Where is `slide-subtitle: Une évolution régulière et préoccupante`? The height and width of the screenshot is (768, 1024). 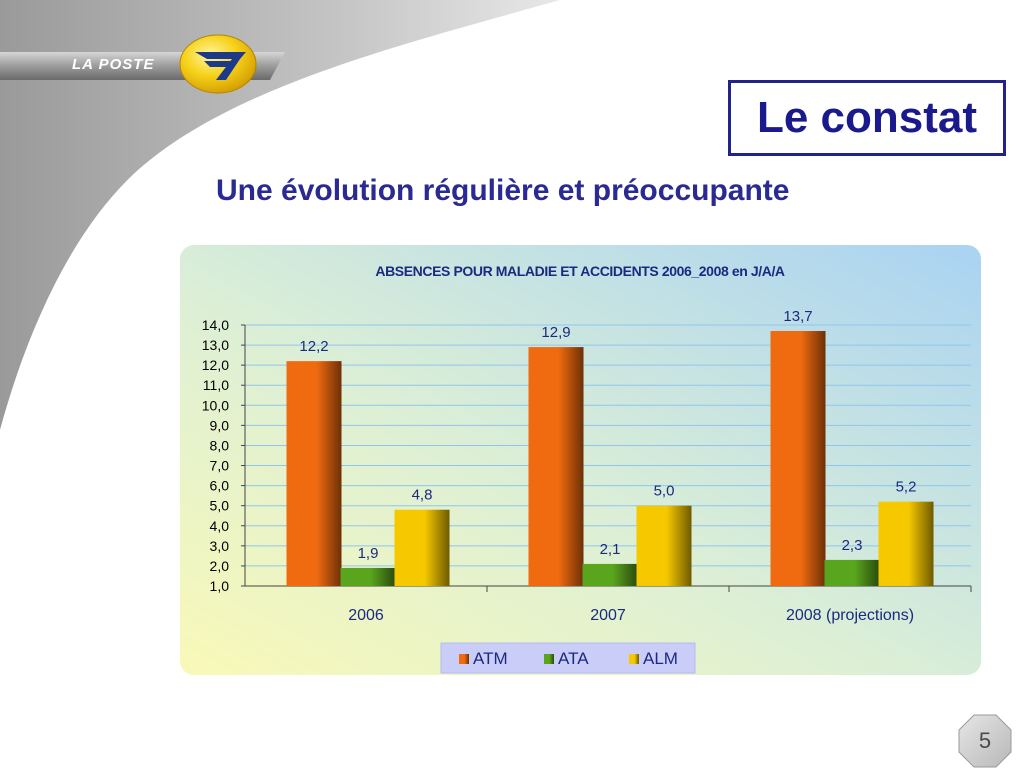 slide-subtitle: Une évolution régulière et préoccupante is located at coordinates (503, 190).